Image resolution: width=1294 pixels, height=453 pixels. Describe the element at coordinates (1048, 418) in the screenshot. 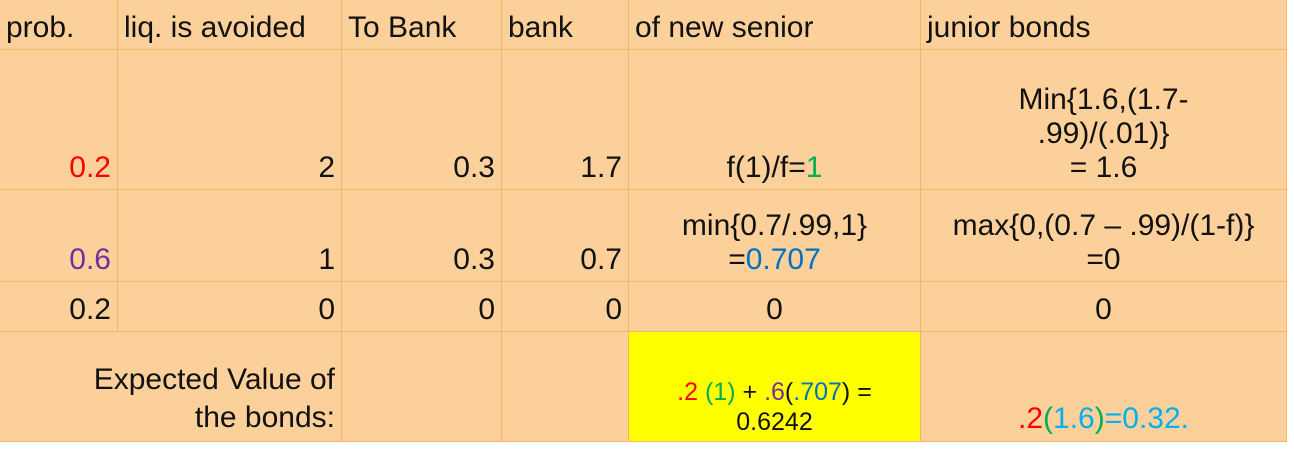

I see `expected-junior-p2: (` at that location.